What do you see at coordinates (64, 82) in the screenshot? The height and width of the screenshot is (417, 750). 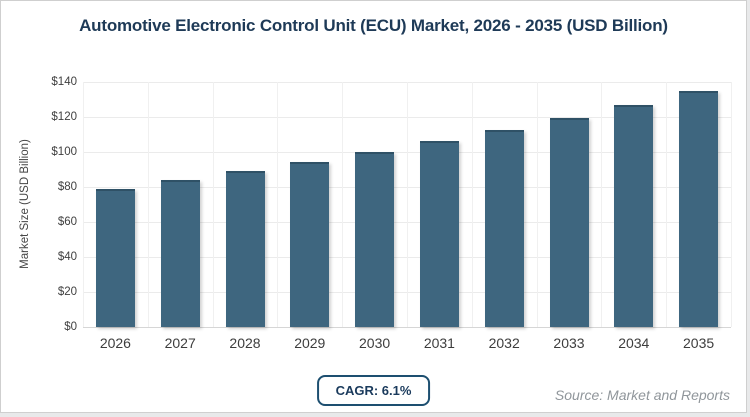 I see `y-tick-label: $140` at bounding box center [64, 82].